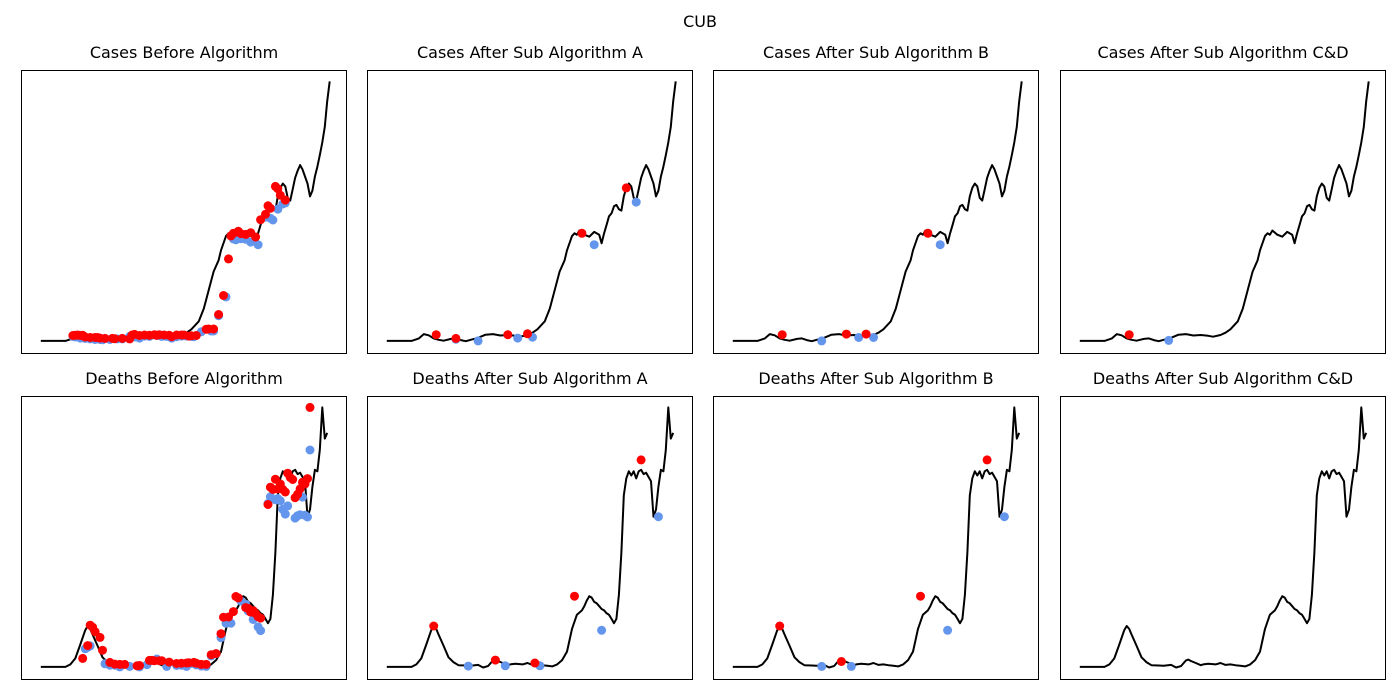 The height and width of the screenshot is (700, 1400). I want to click on chart-title: Cases Before Algorithm, so click(184, 52).